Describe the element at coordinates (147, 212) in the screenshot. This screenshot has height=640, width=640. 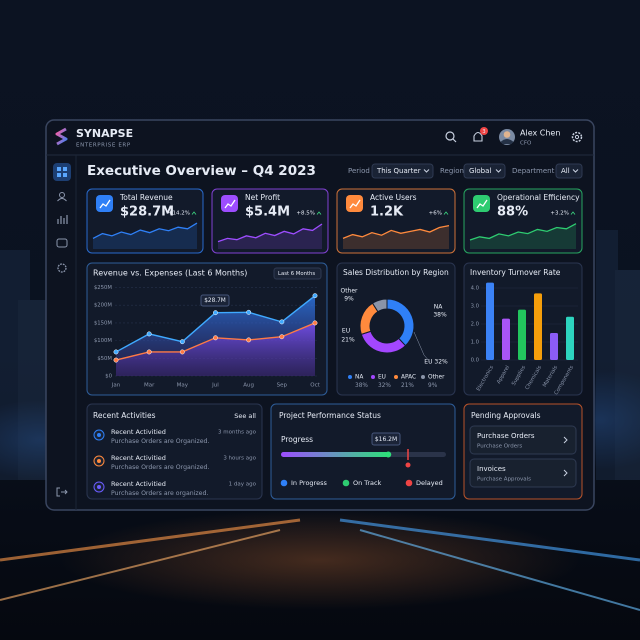
I see `kpi-value: $28.7M` at that location.